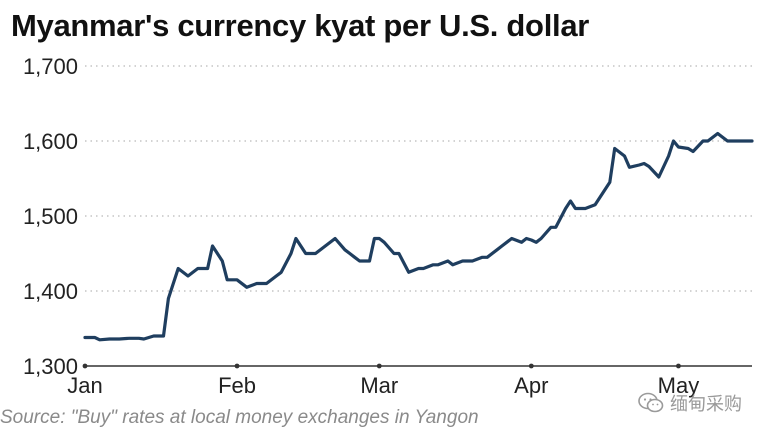 This screenshot has height=434, width=769. What do you see at coordinates (300, 25) in the screenshot?
I see `chart-title: Myanmar's currency kyat per U.S. dollar` at bounding box center [300, 25].